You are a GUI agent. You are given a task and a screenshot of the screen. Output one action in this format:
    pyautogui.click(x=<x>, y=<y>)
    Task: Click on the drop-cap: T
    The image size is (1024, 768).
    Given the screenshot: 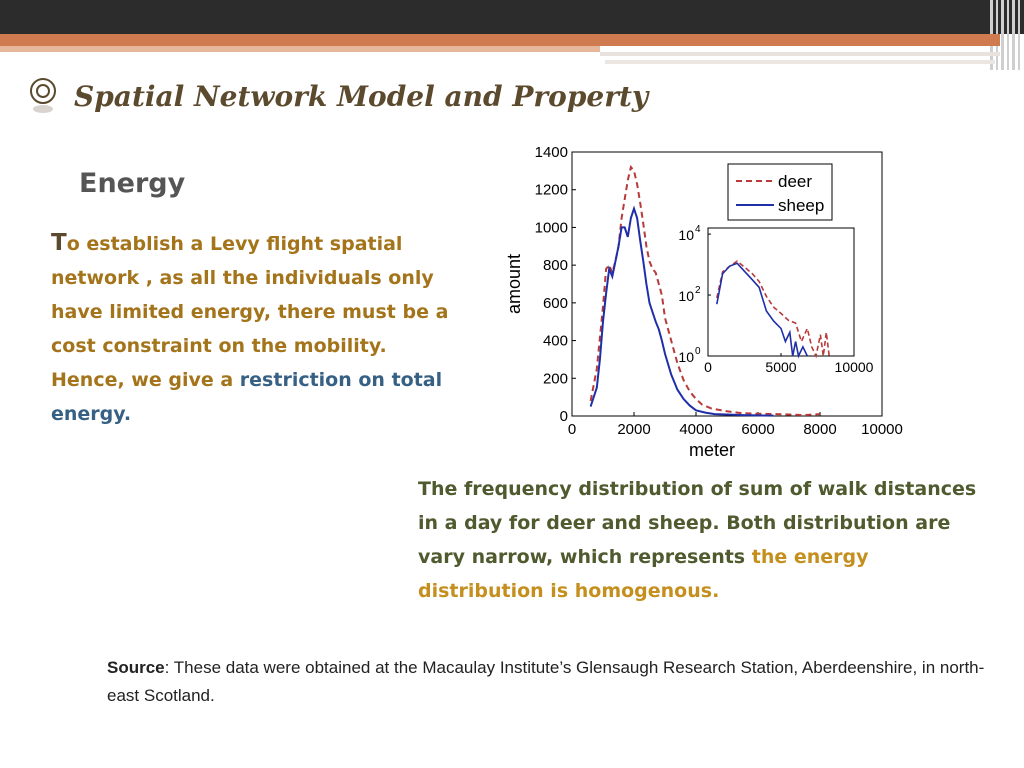 What is the action you would take?
    pyautogui.click(x=59, y=243)
    